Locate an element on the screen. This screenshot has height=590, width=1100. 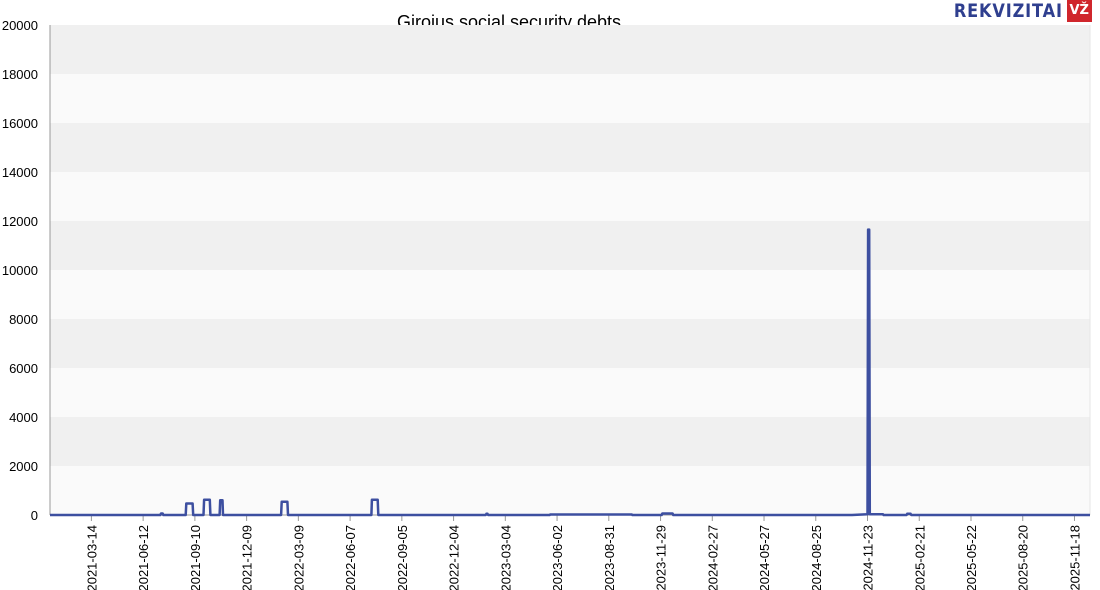
x-tick-label: 2022-12-04 is located at coordinates (454, 557).